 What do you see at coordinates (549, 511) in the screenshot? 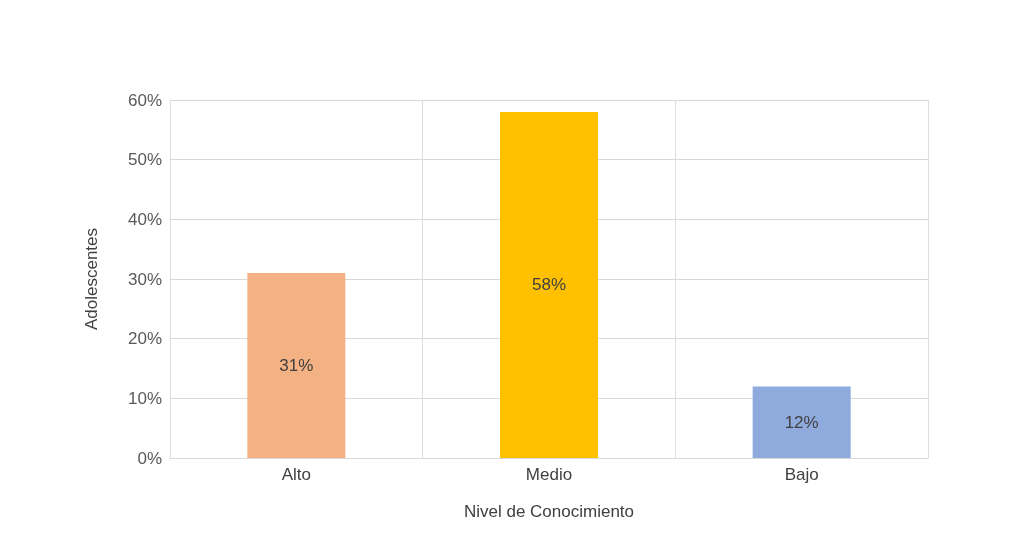
I see `x-axis-title: Nivel de Conocimiento` at bounding box center [549, 511].